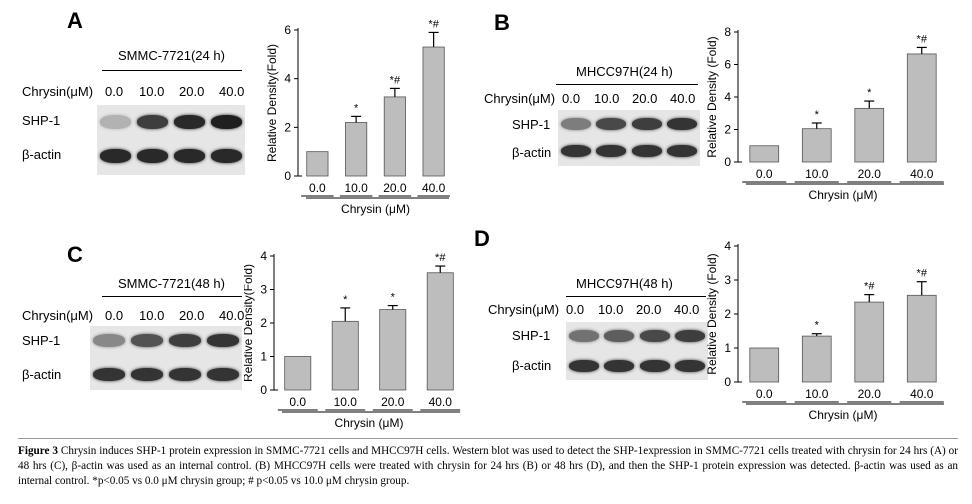  Describe the element at coordinates (287, 30) in the screenshot. I see `y-tick-label: 6` at that location.